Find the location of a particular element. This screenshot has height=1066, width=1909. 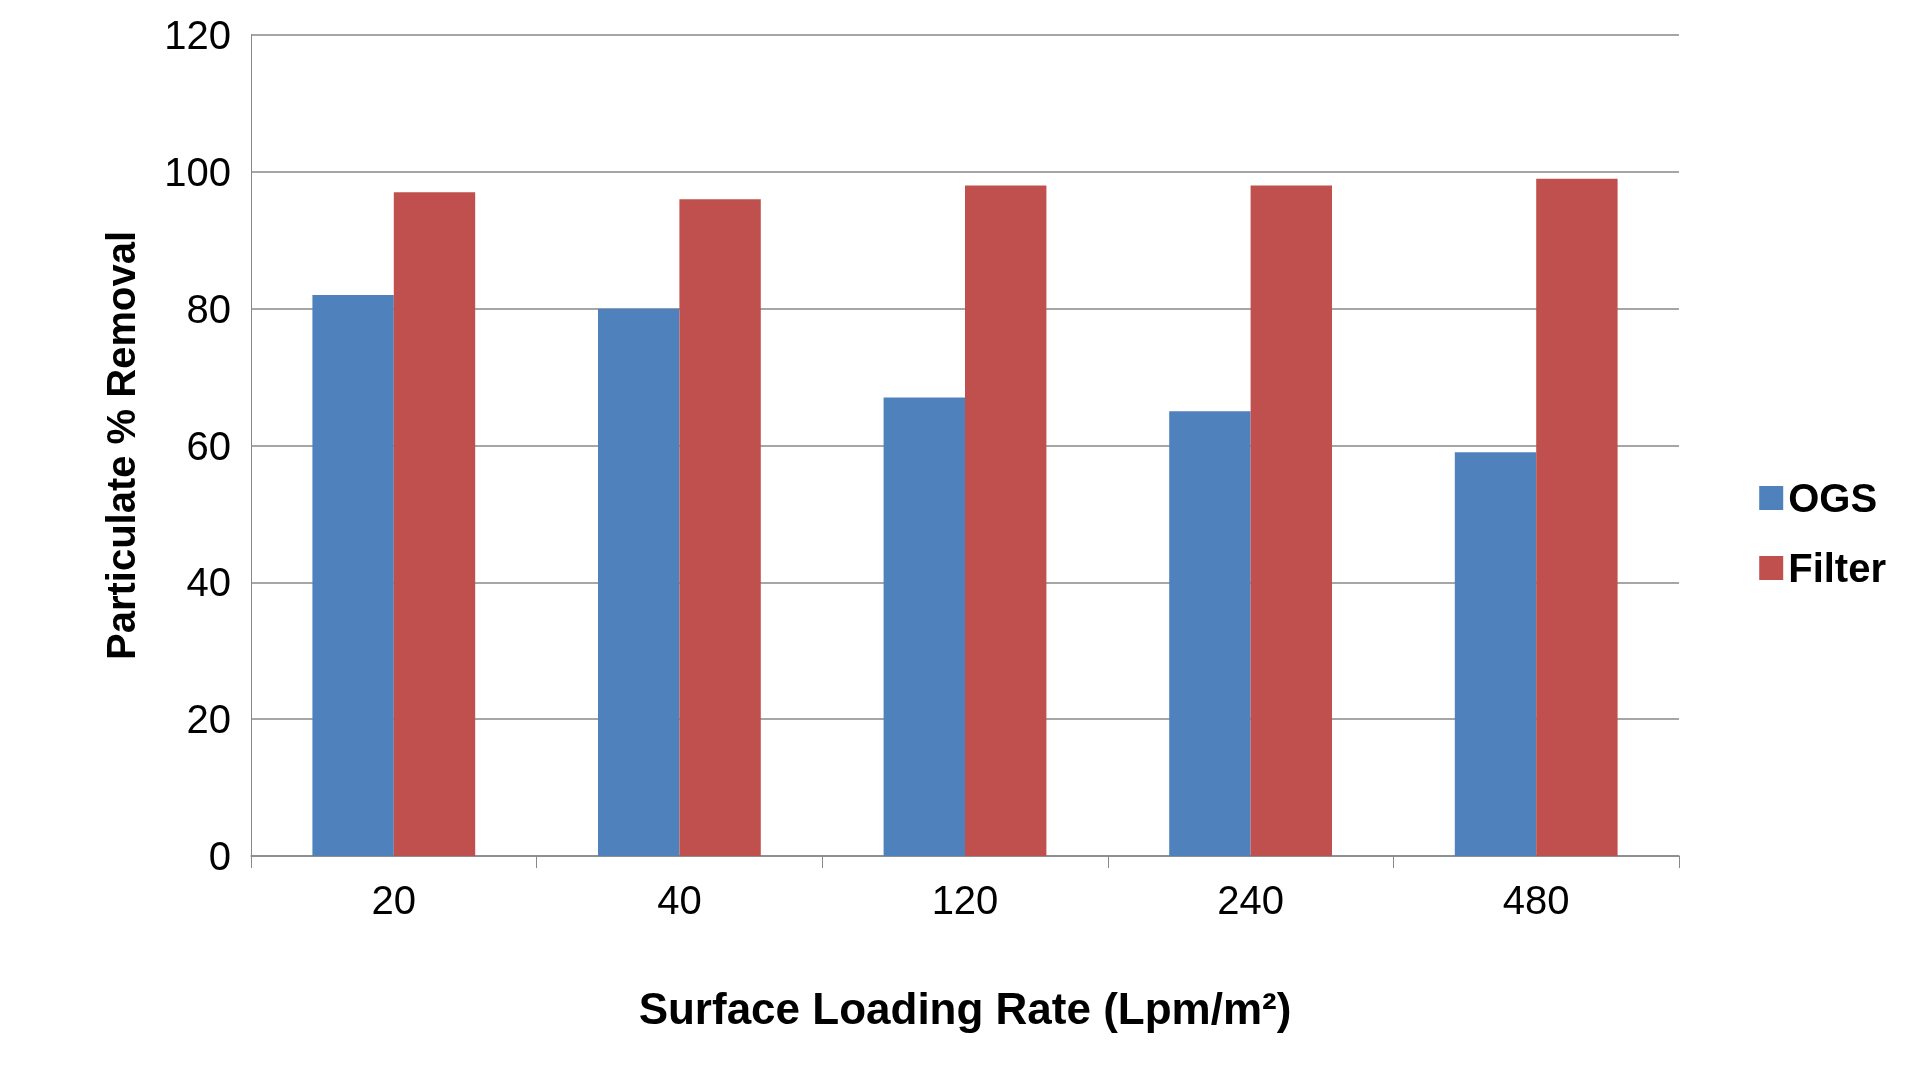

x-tick-label: 20 is located at coordinates (394, 900).